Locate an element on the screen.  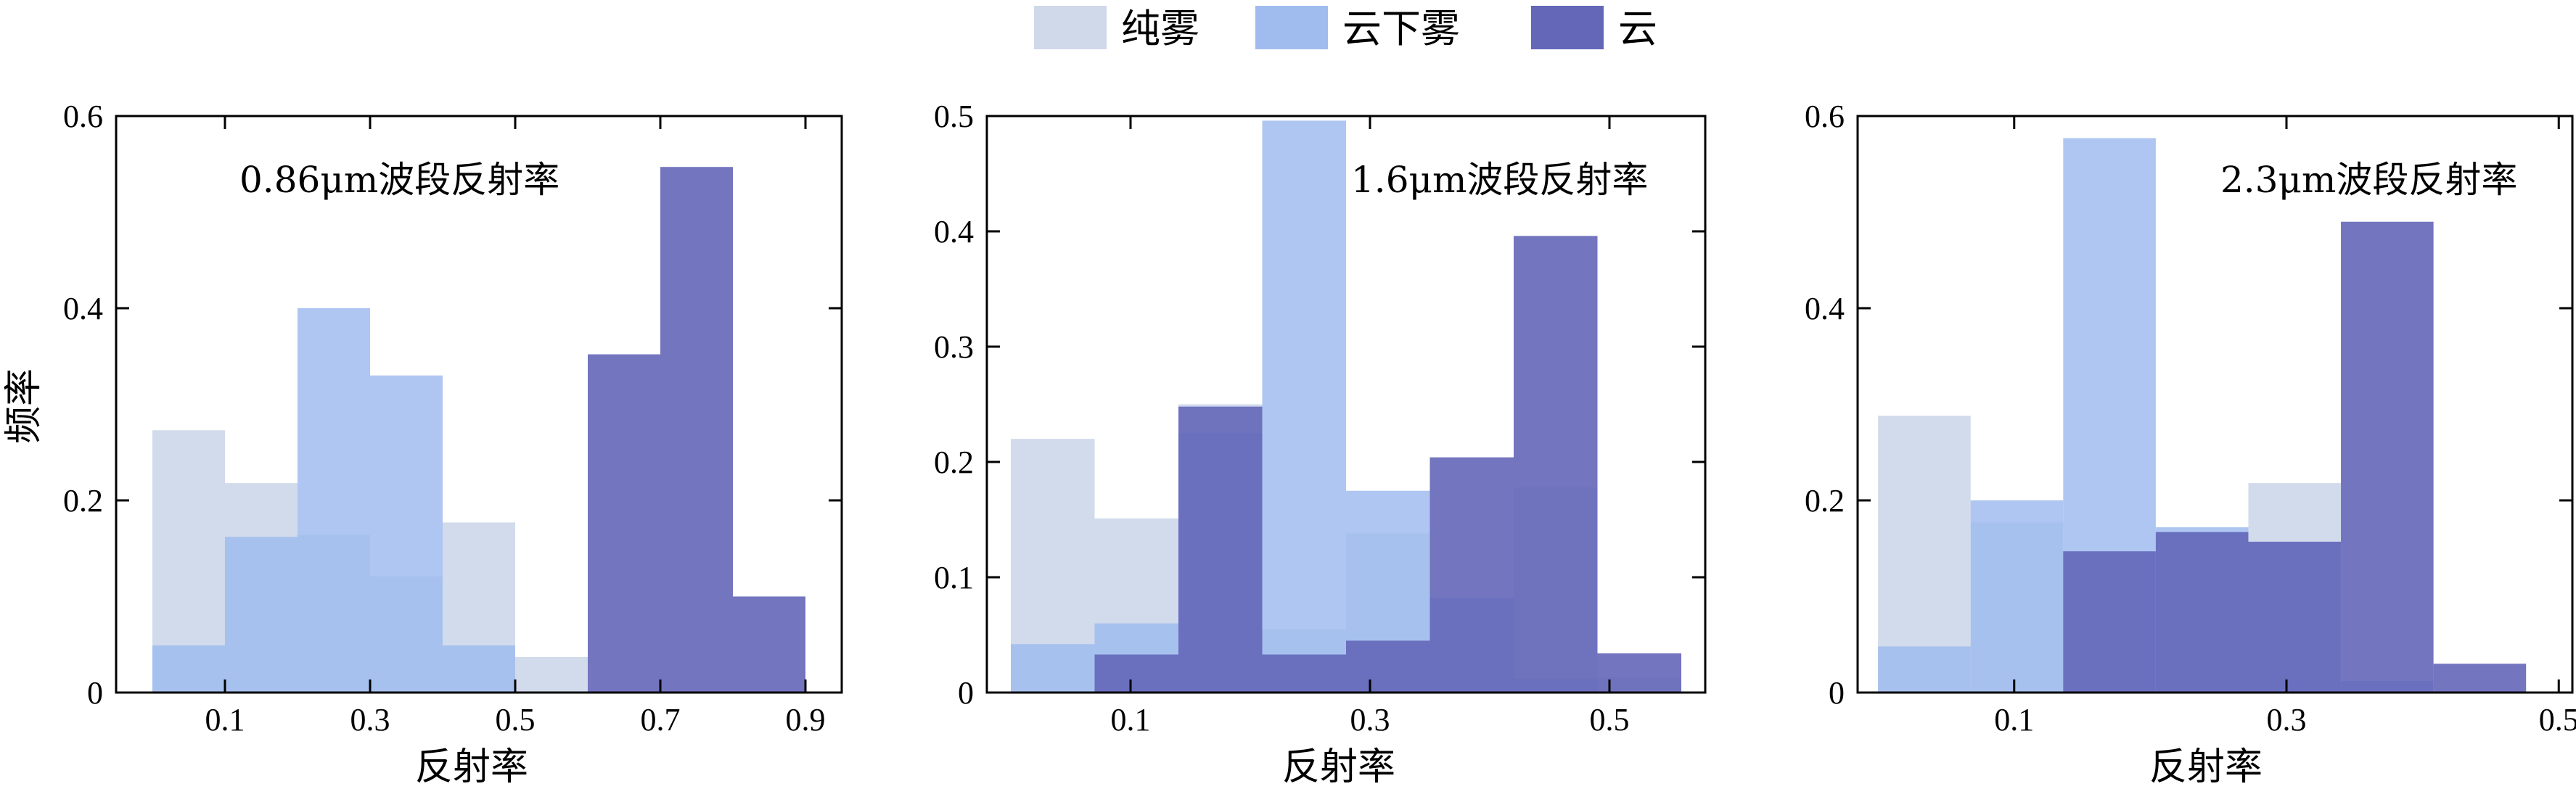
panel-1-xtick-label-2: 0.5 is located at coordinates (516, 720).